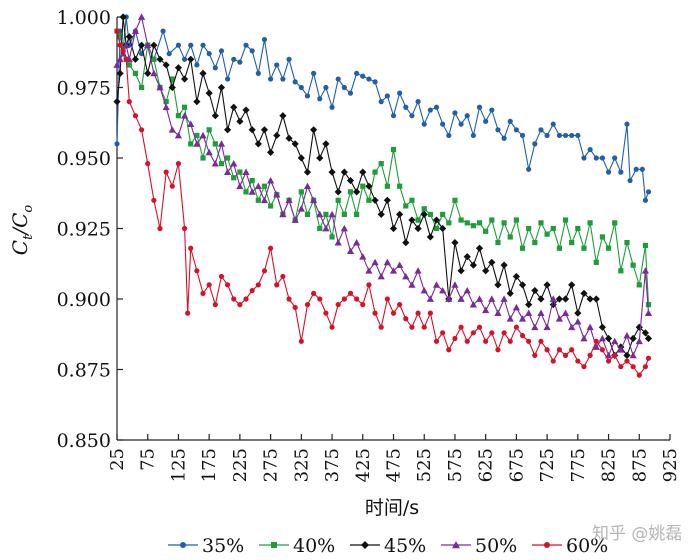 This screenshot has height=560, width=688. What do you see at coordinates (578, 465) in the screenshot?
I see `x-tick-label: 775` at bounding box center [578, 465].